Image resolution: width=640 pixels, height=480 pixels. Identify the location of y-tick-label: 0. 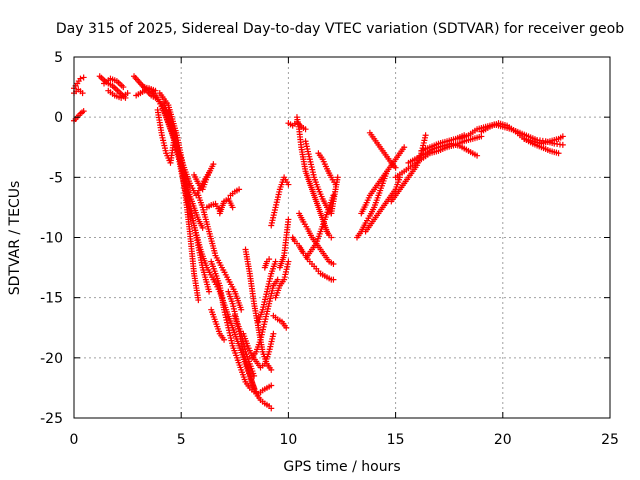
(58, 118).